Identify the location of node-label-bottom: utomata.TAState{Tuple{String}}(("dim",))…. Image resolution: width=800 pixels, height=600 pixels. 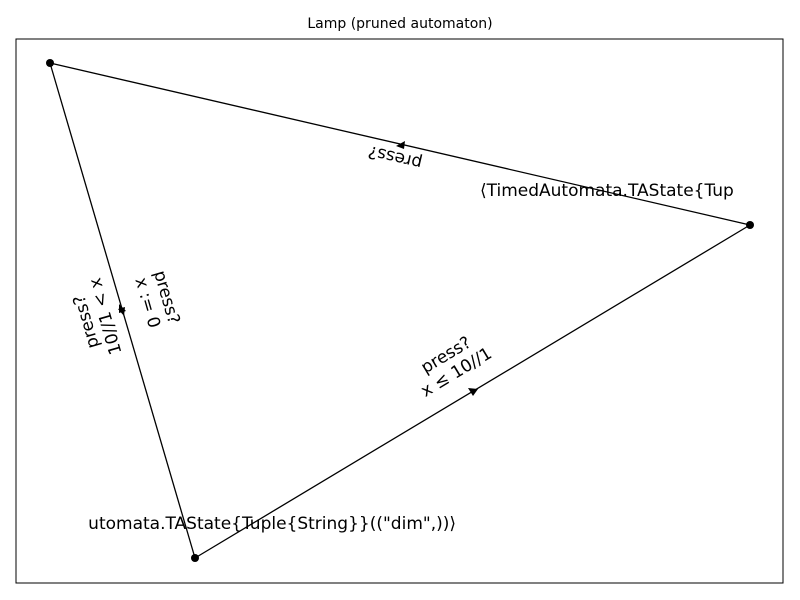
(272, 524).